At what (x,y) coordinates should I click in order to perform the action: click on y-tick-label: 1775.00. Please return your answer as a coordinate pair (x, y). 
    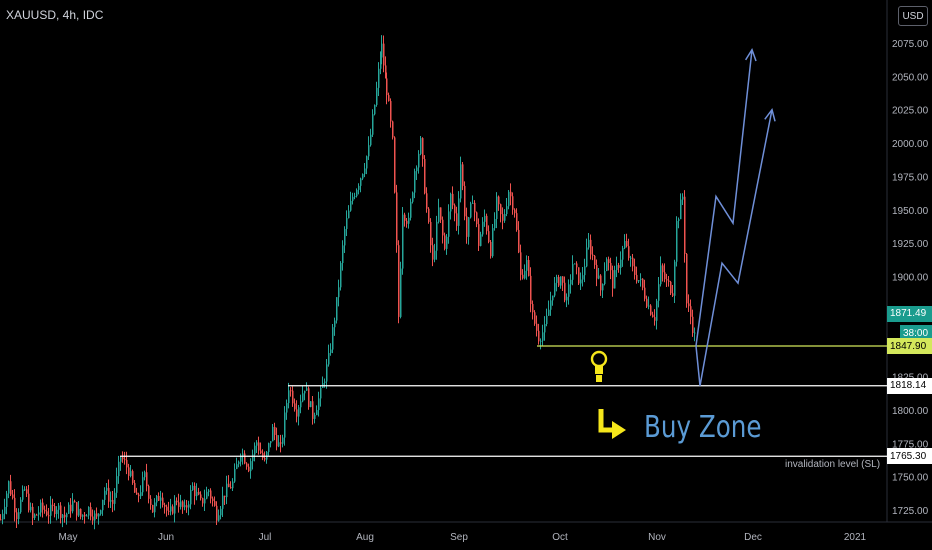
    Looking at the image, I should click on (910, 444).